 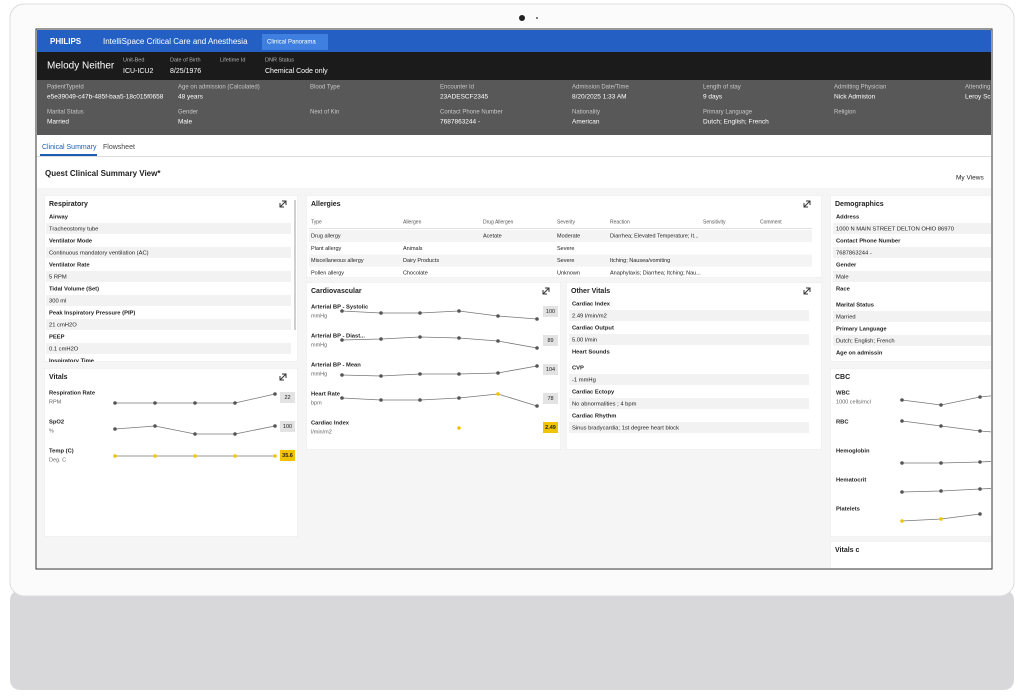 What do you see at coordinates (185, 71) in the screenshot?
I see `field-value: 8/25/1976` at bounding box center [185, 71].